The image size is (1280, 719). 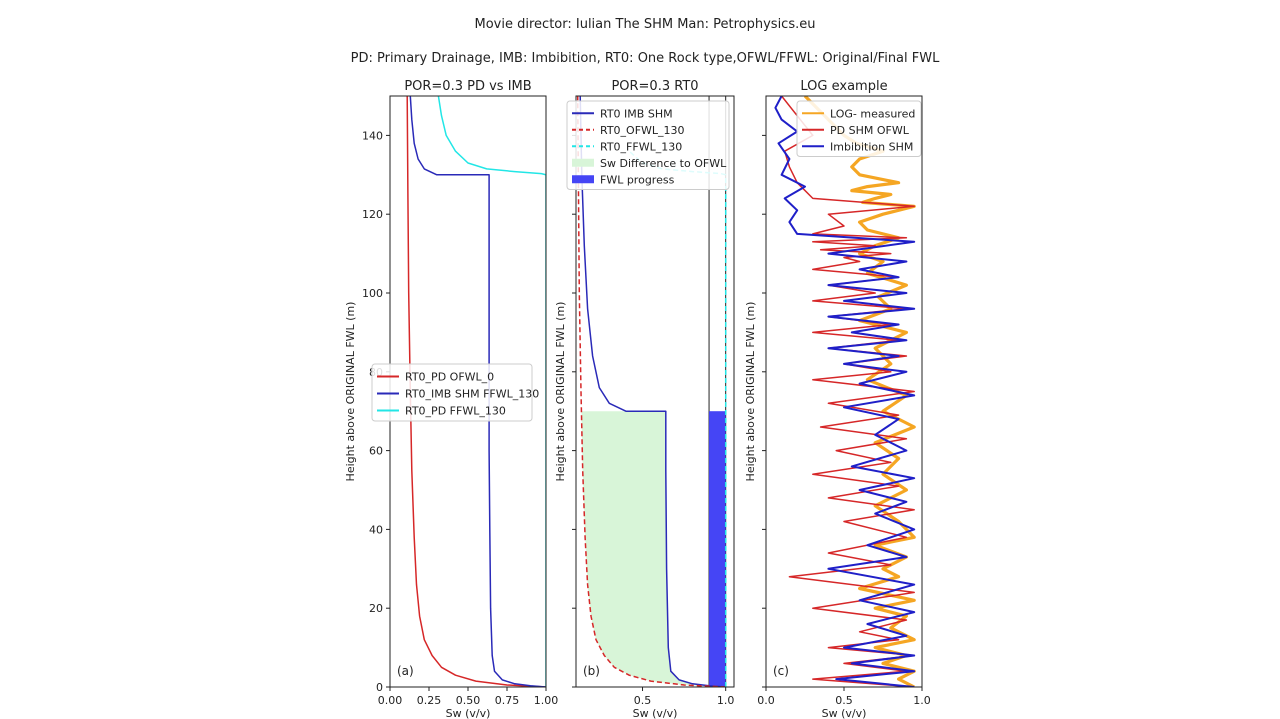 I want to click on x-tick-label: 0.0, so click(x=766, y=700).